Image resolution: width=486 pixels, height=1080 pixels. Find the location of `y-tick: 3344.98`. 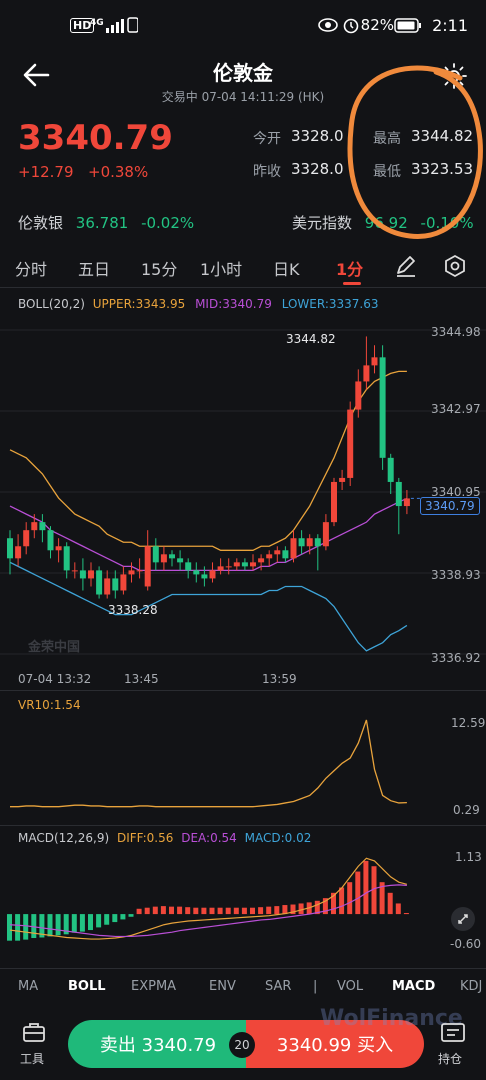

y-tick: 3344.98 is located at coordinates (456, 332).